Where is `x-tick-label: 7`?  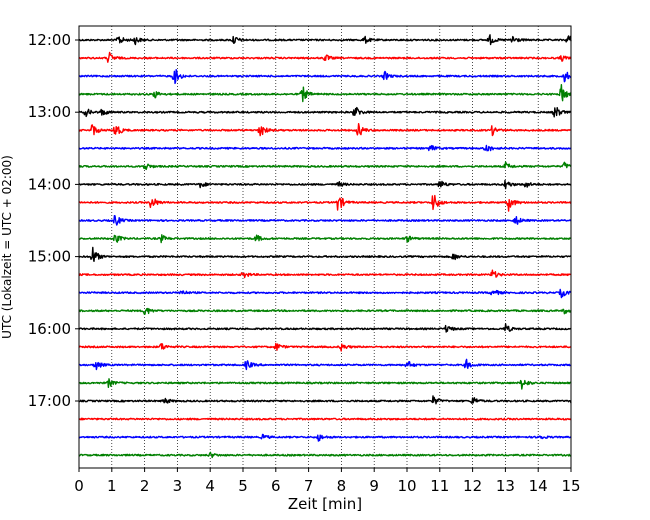
x-tick-label: 7 is located at coordinates (309, 486).